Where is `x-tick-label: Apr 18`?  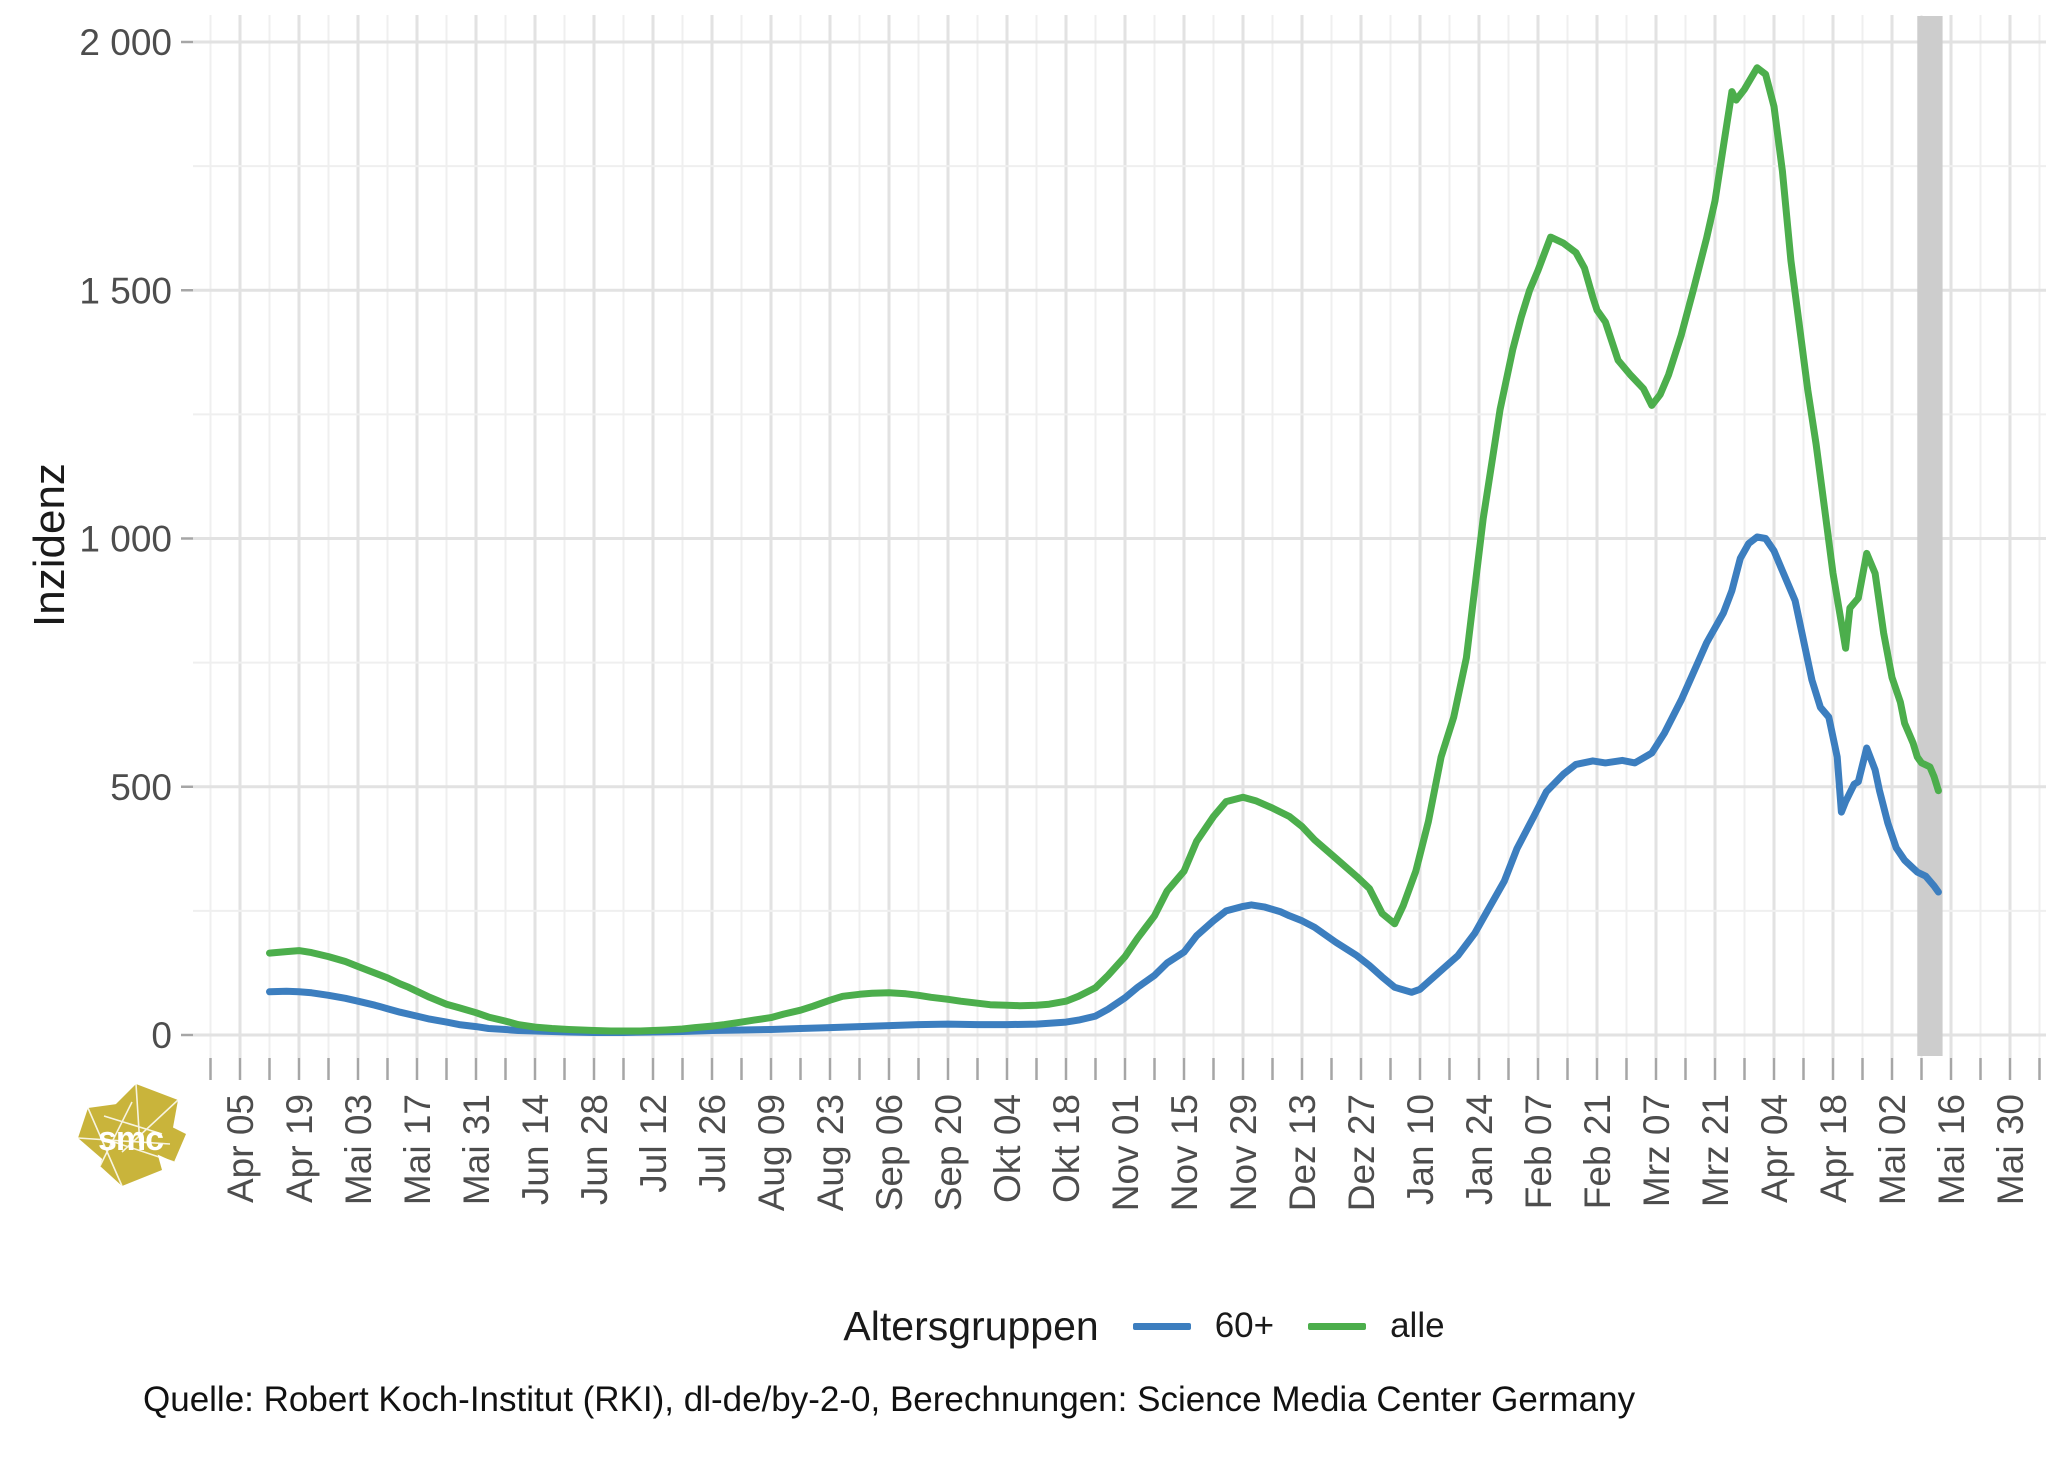 x-tick-label: Apr 18 is located at coordinates (1833, 1148).